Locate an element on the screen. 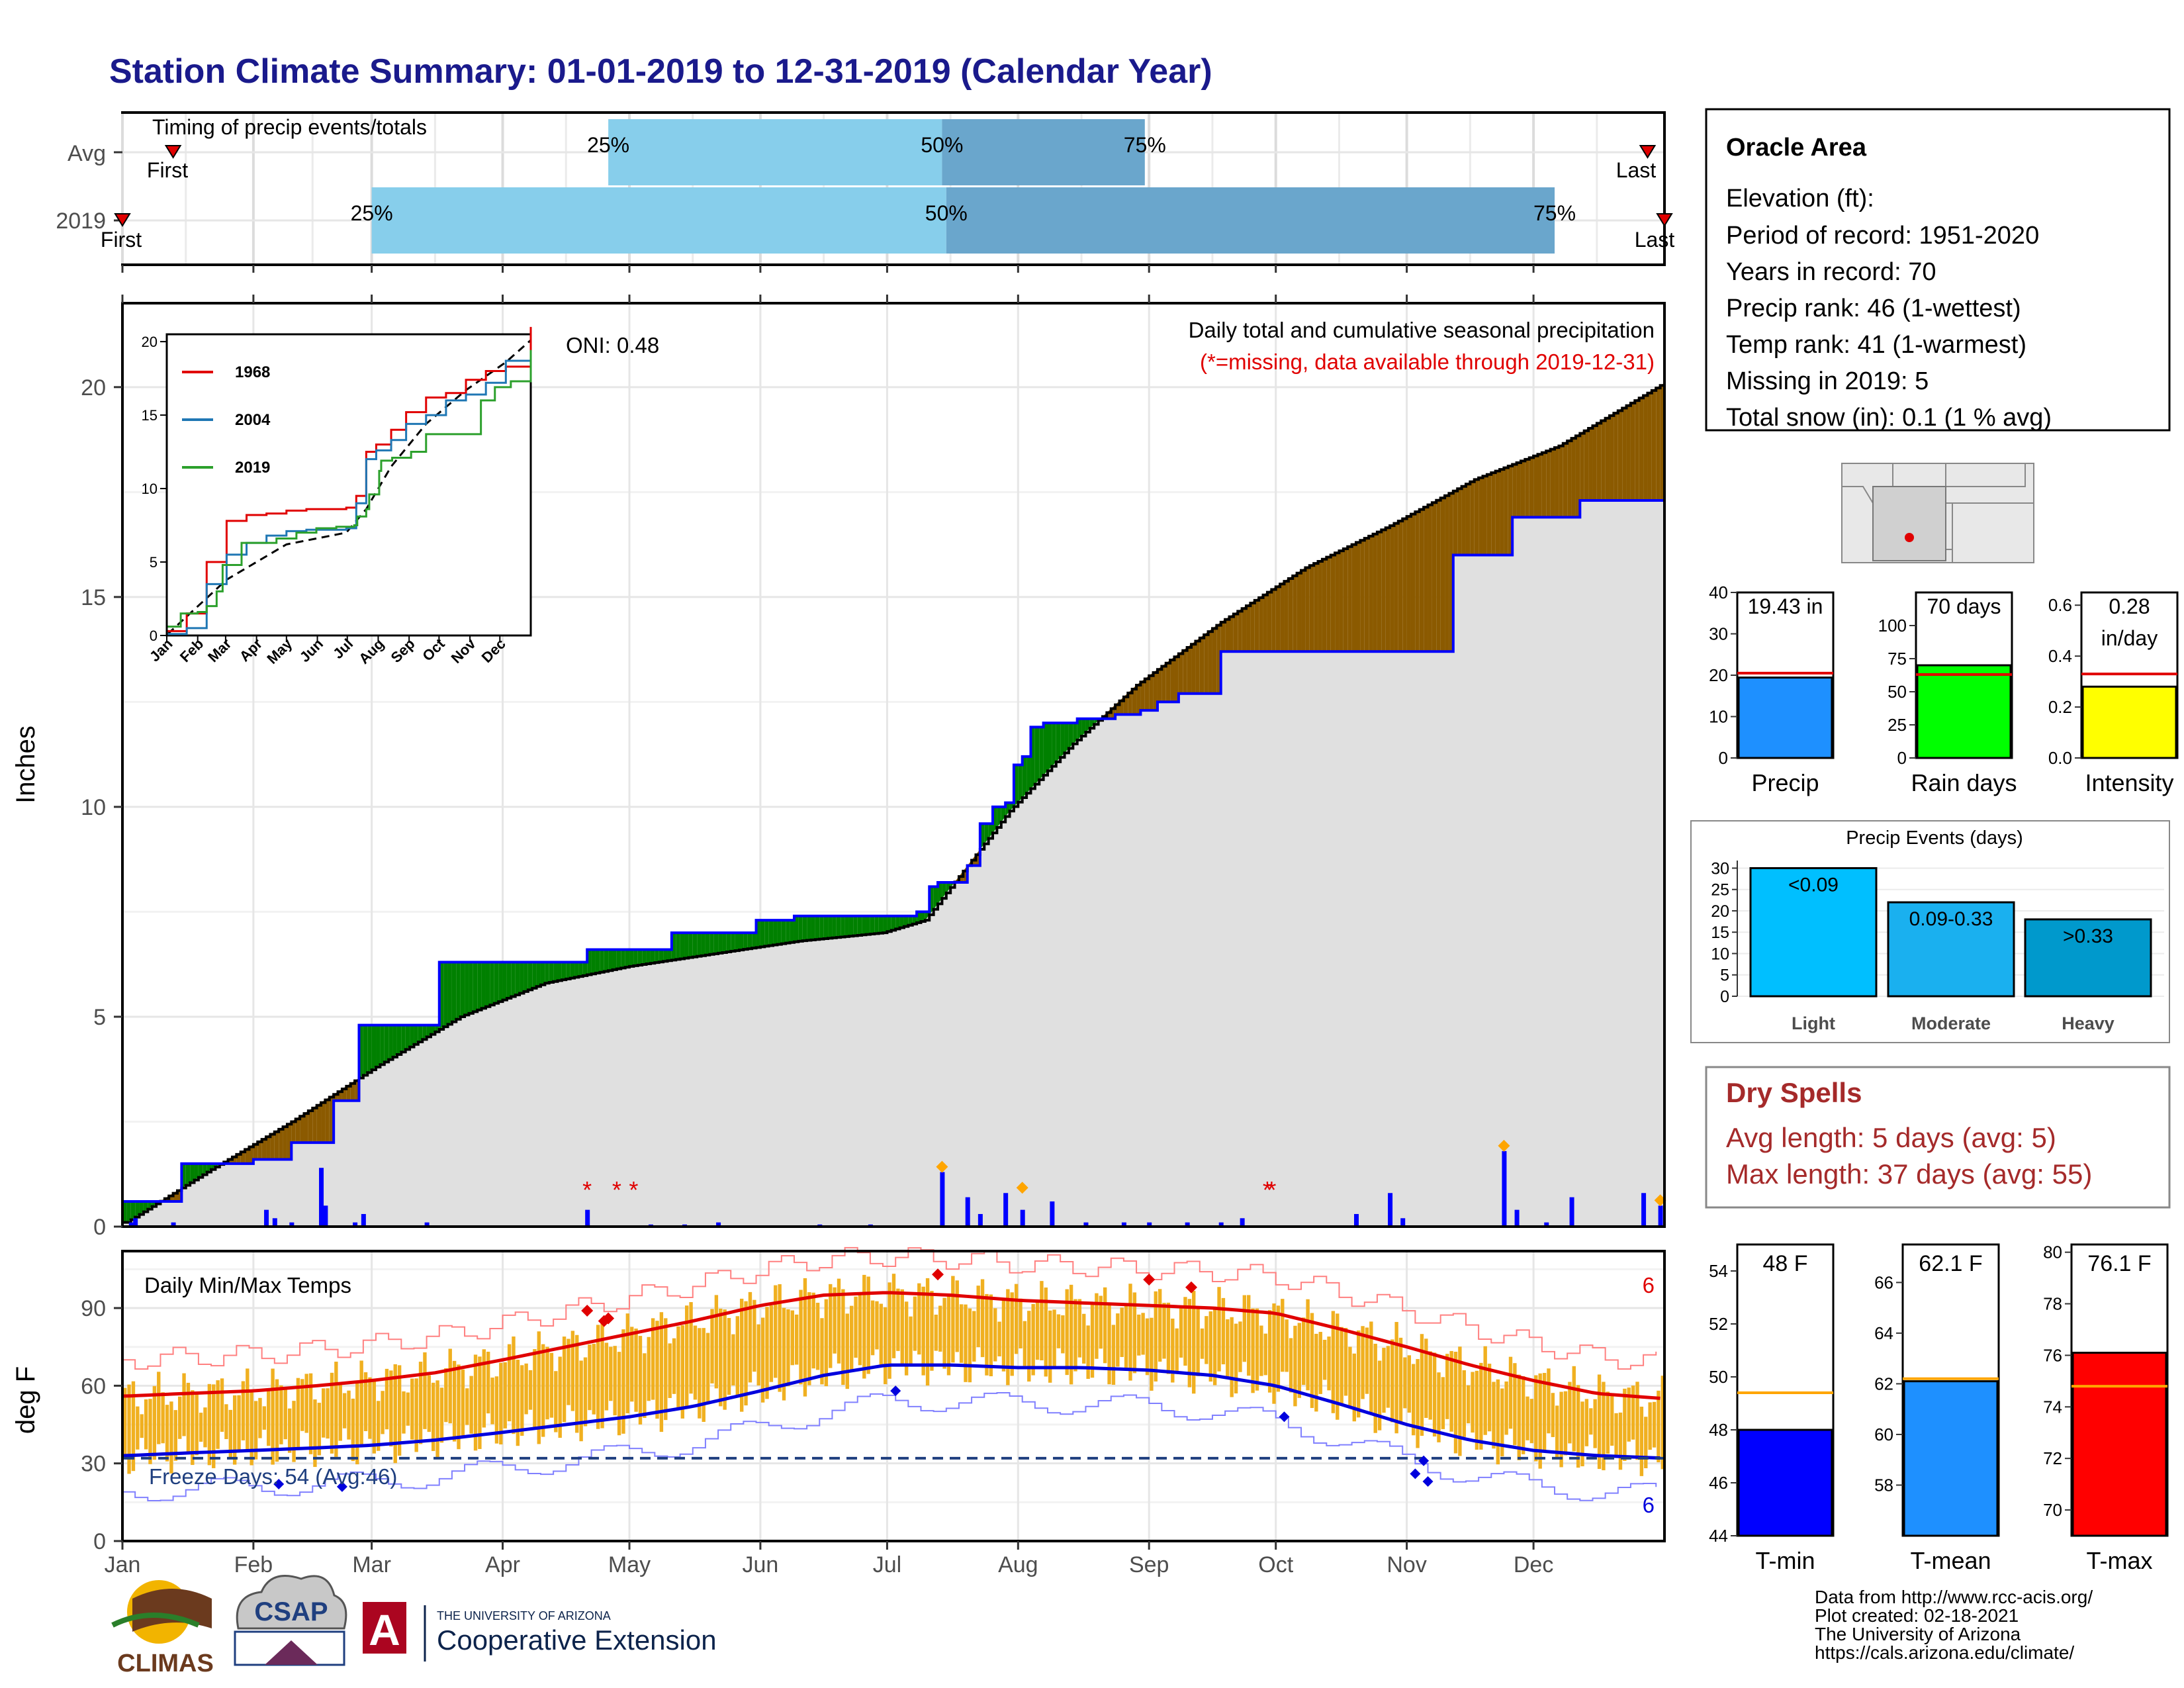 The height and width of the screenshot is (1688, 2184). record-low-marker is located at coordinates (1416, 1473).